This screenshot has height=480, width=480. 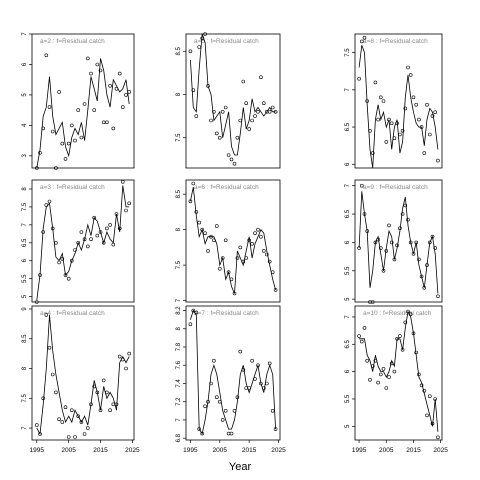 I want to click on panel-title: a=9 : f=Residual catch, so click(x=395, y=187).